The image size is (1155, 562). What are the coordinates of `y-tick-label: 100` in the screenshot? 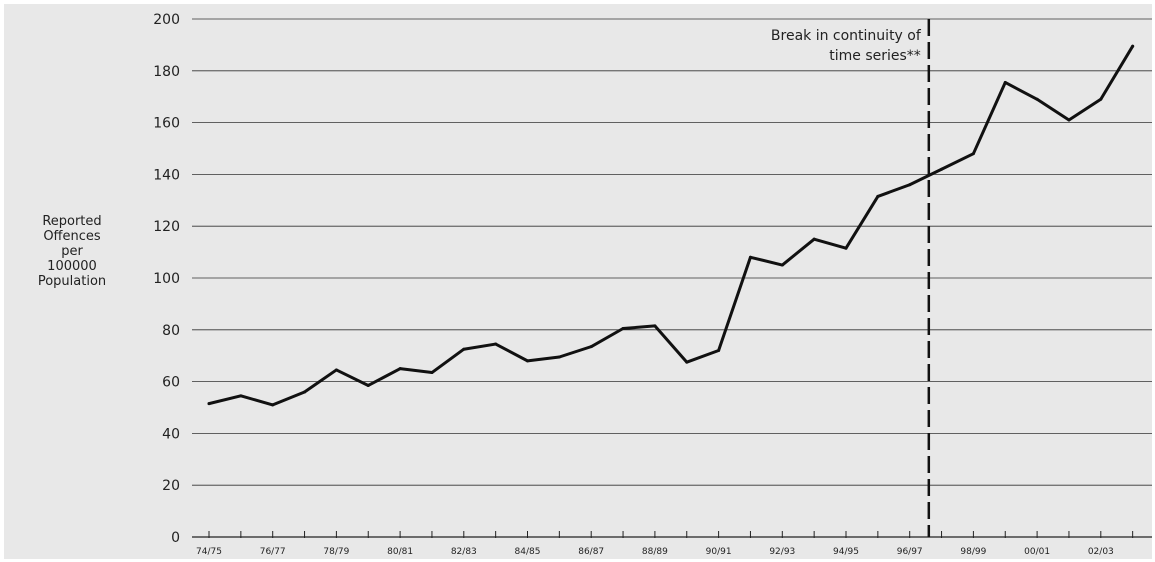 It's located at (166, 279).